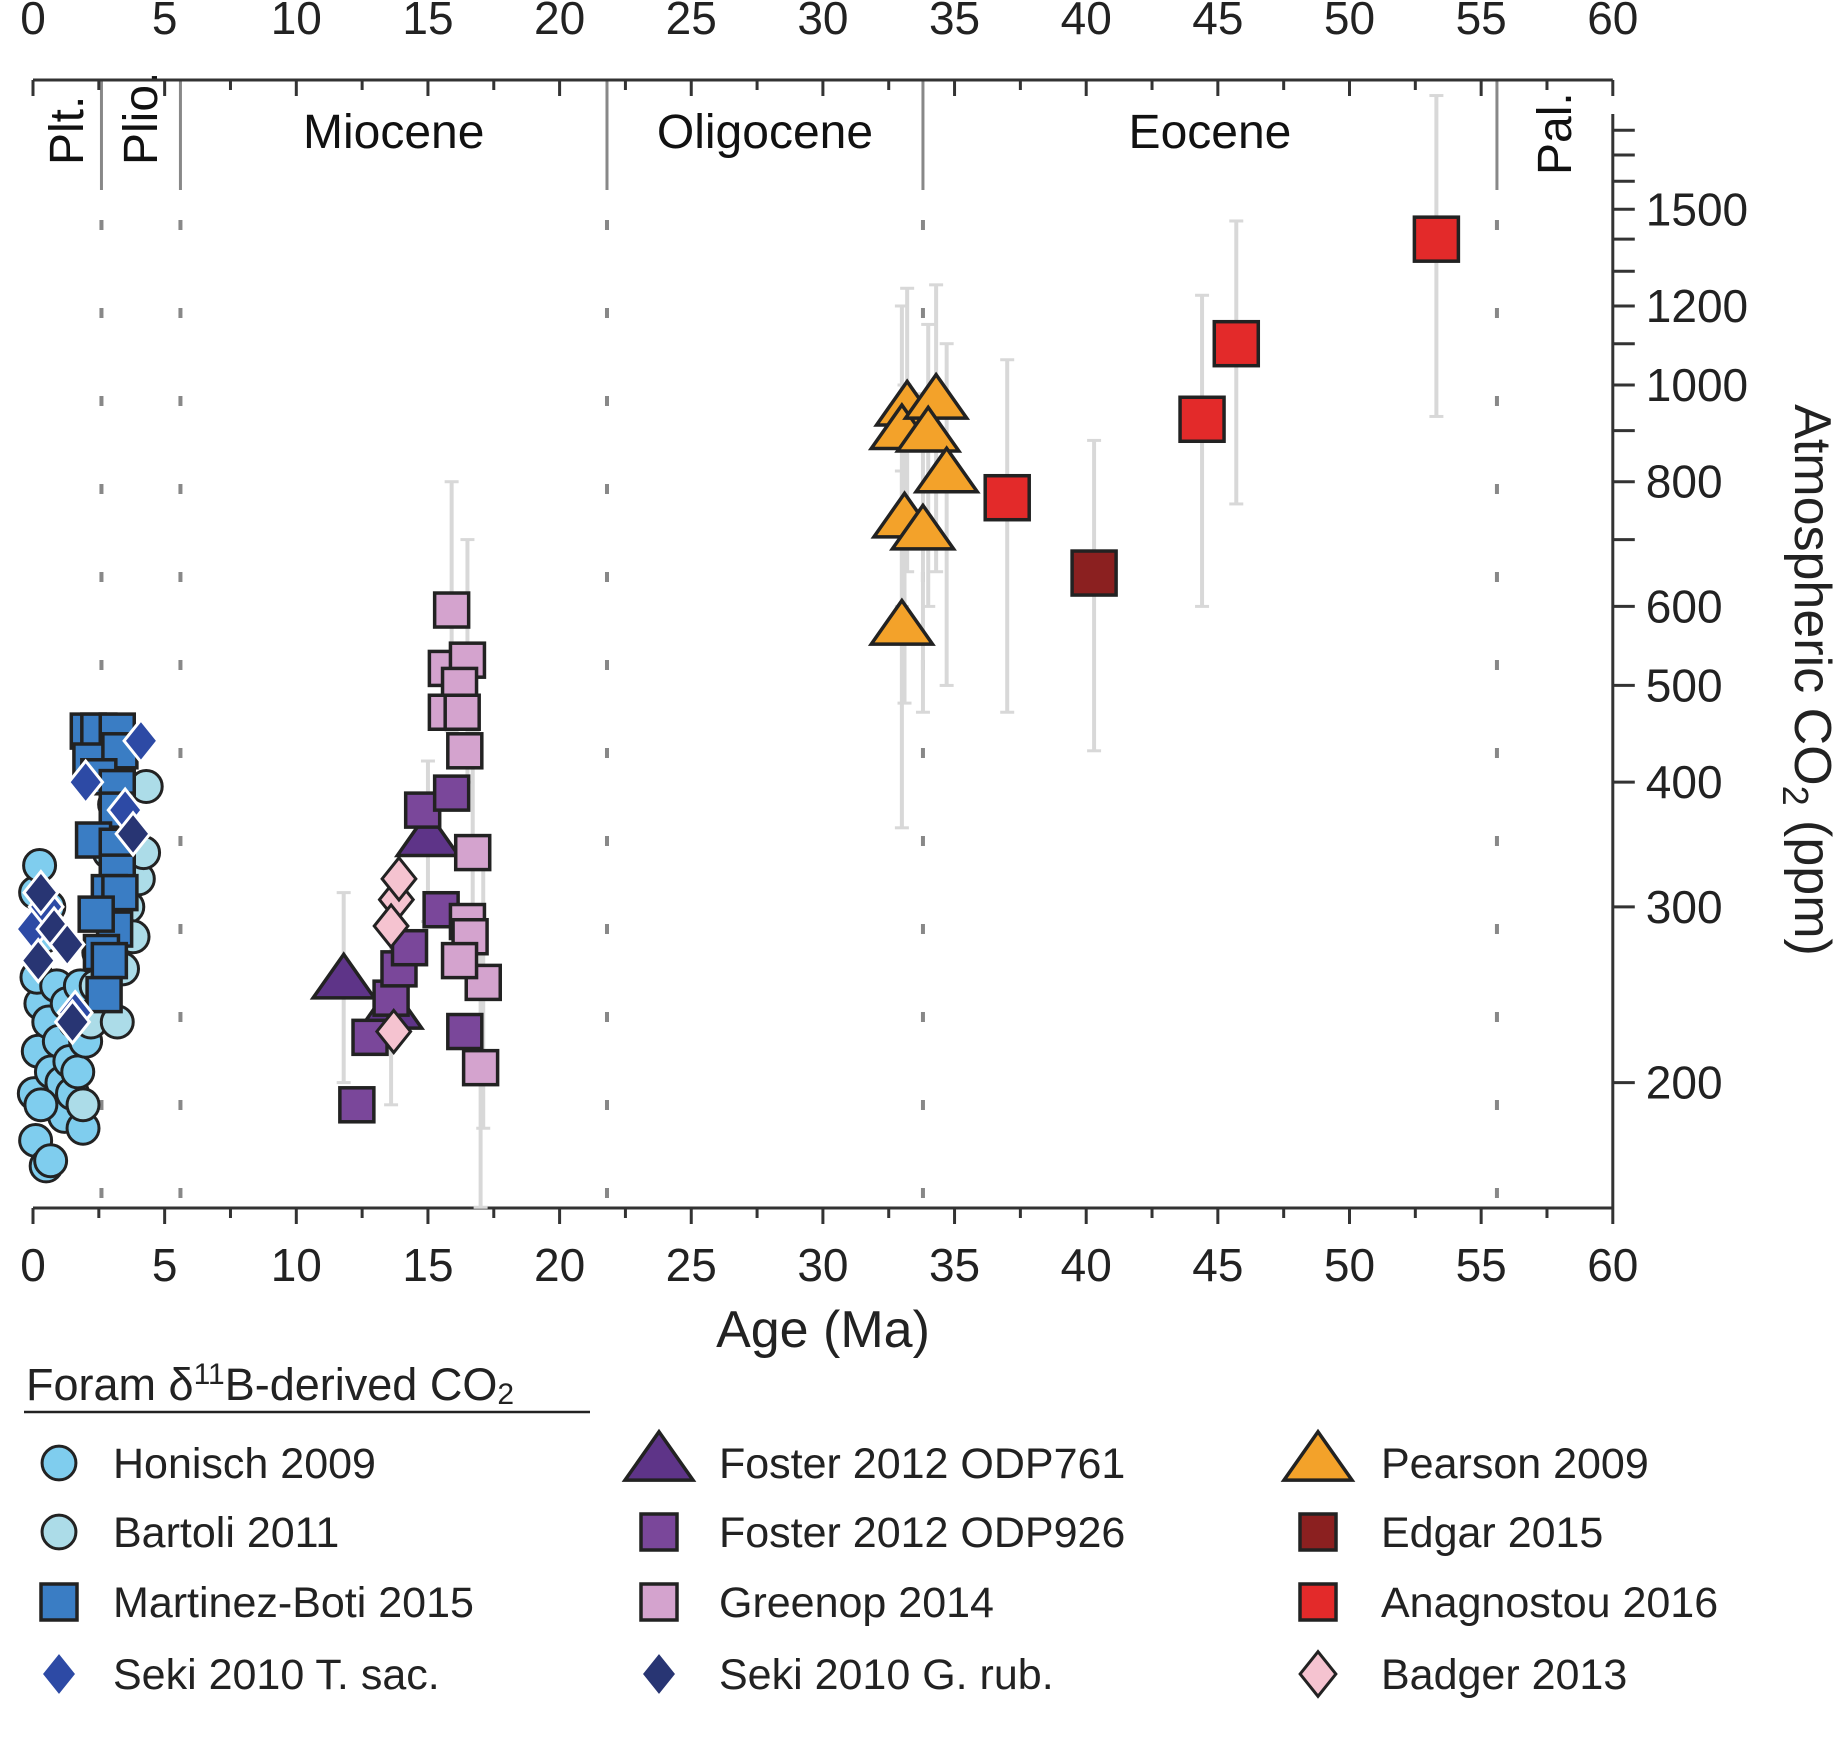 Image resolution: width=1839 pixels, height=1743 pixels. I want to click on top-x-tick-label: 40, so click(1086, 22).